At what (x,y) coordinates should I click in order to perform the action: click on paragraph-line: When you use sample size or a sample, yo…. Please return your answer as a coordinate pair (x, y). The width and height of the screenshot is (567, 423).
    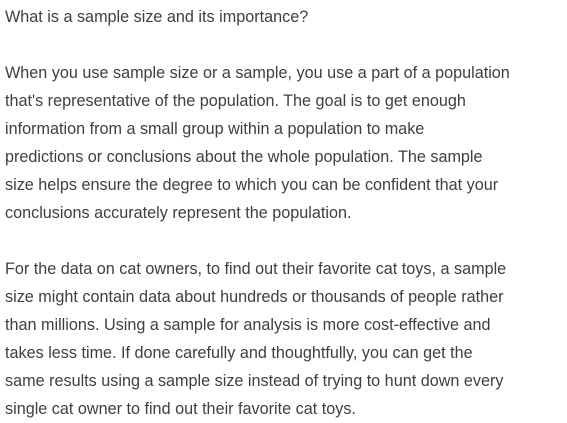
    Looking at the image, I should click on (257, 73).